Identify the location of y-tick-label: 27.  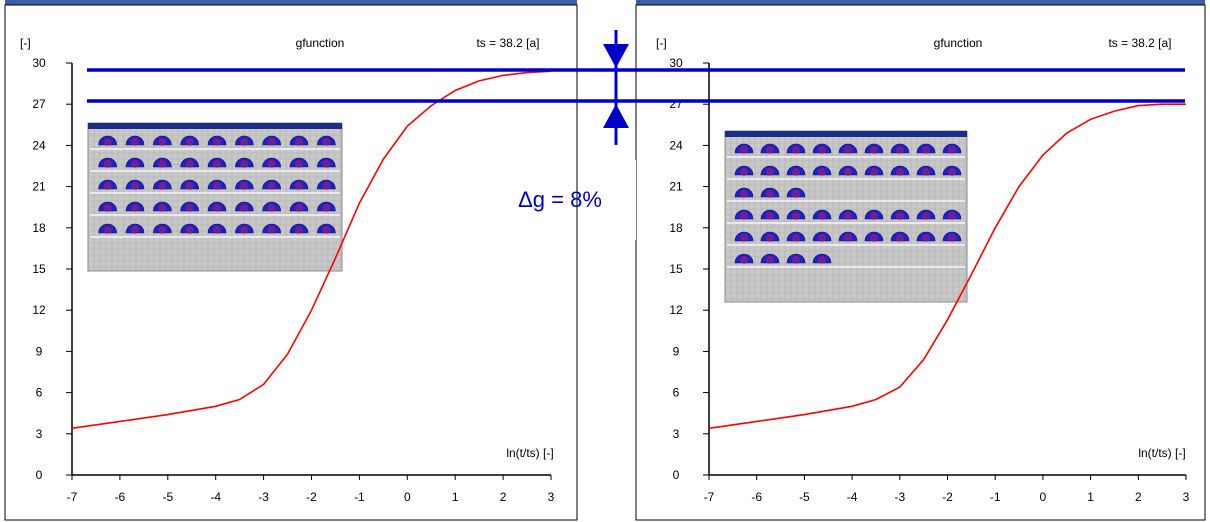
(39, 104).